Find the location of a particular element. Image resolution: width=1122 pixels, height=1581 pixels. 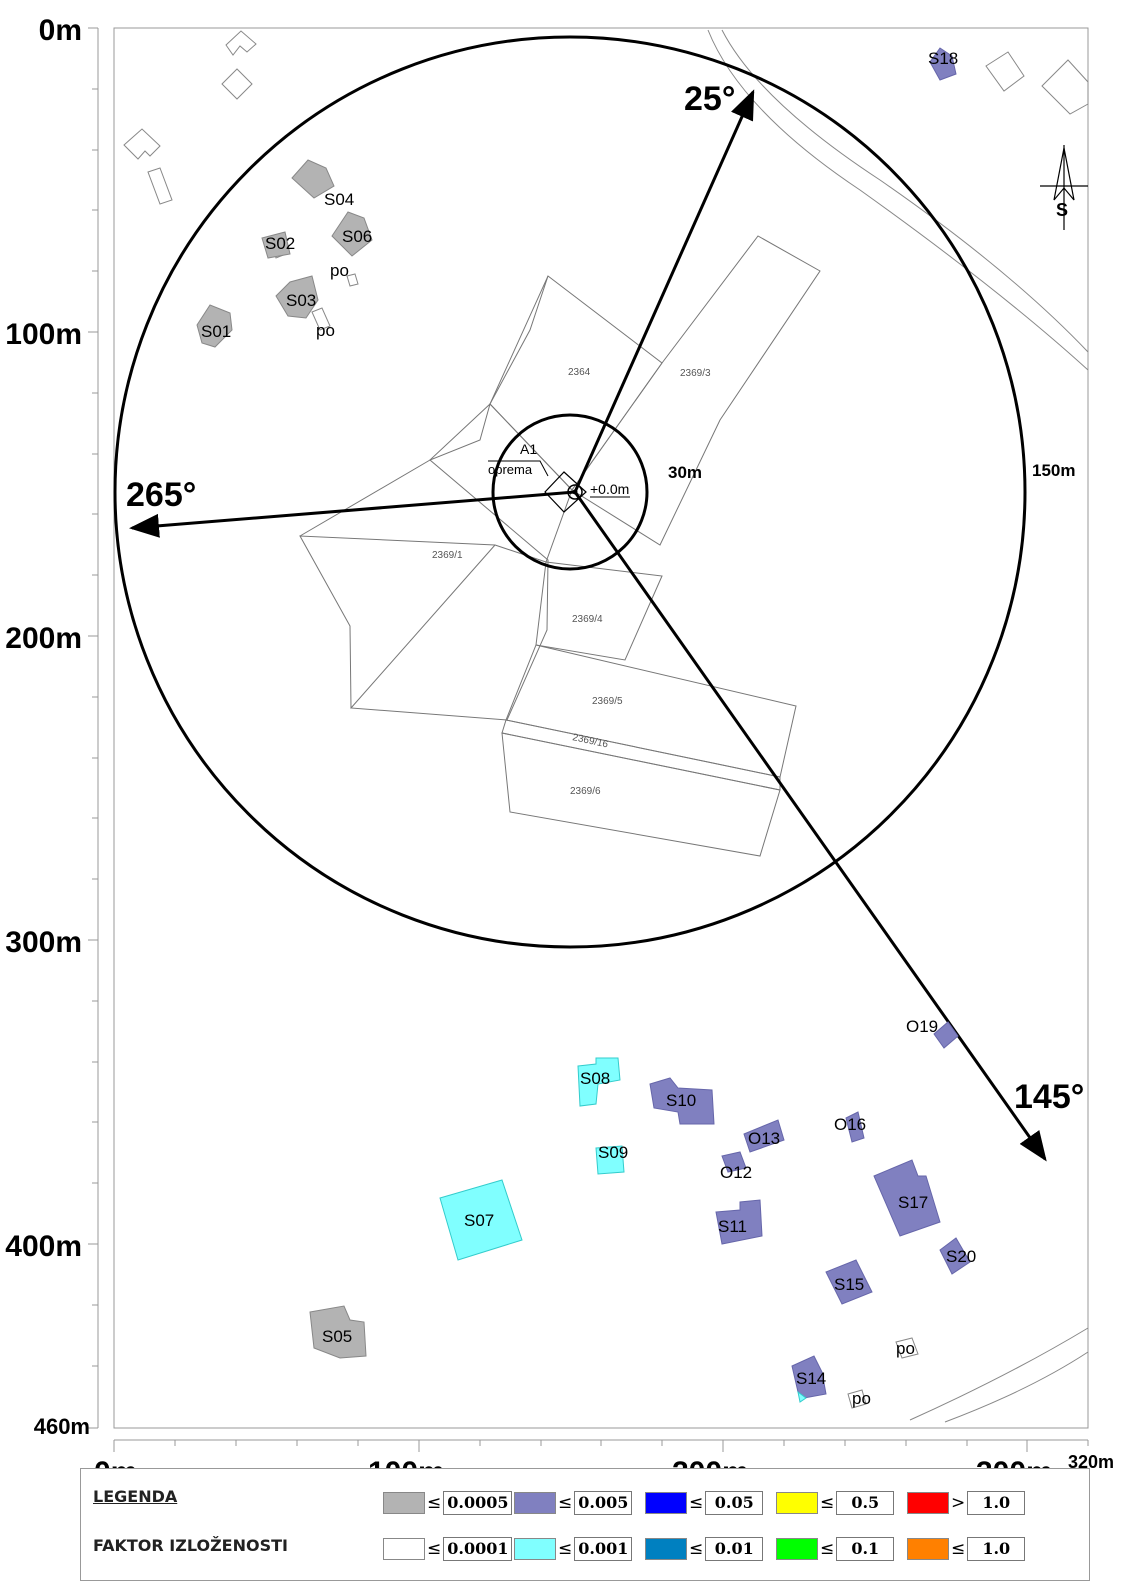

building-label-O13: O13 is located at coordinates (764, 1138).